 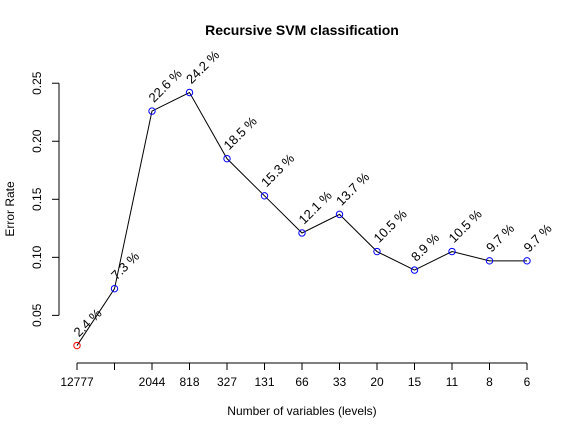 What do you see at coordinates (10, 209) in the screenshot?
I see `y-axis-title: Error Rate` at bounding box center [10, 209].